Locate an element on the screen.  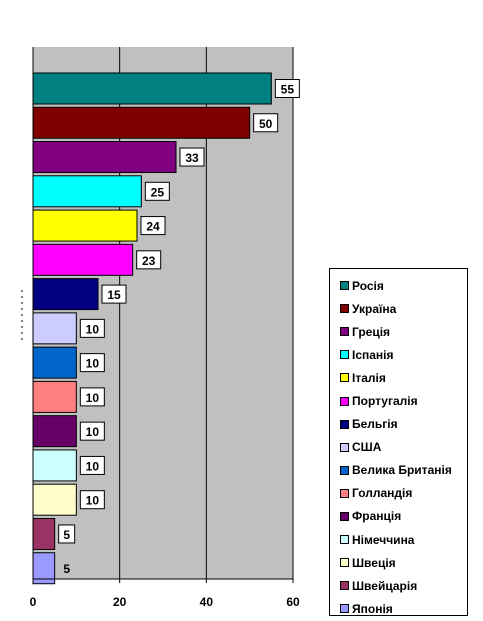
legend-item: Україна is located at coordinates (403, 308).